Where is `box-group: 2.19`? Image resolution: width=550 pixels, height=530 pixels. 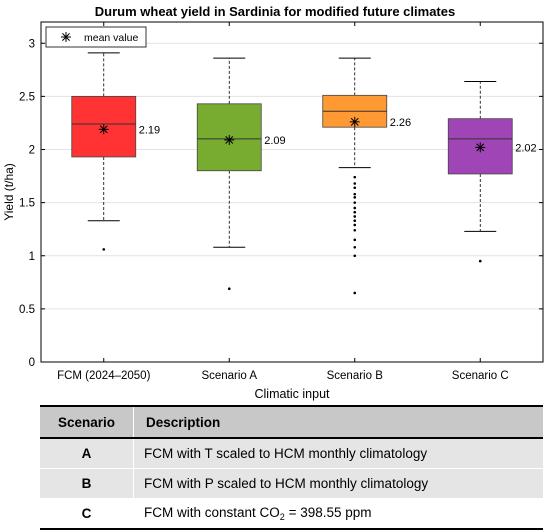 box-group: 2.19 is located at coordinates (115, 151).